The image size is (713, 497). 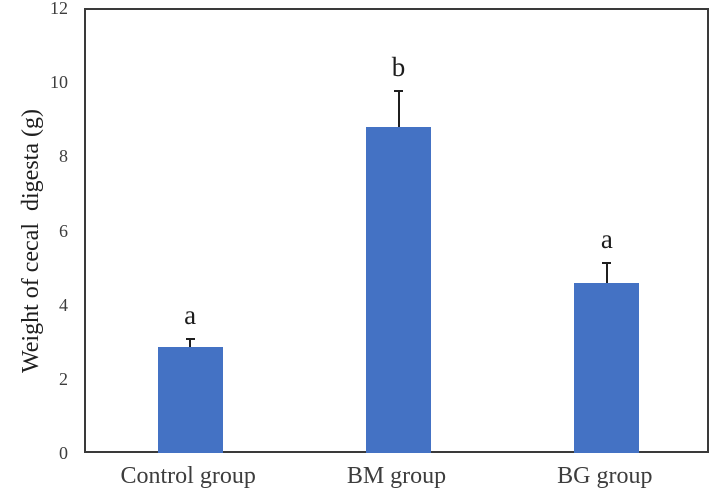 I want to click on x-axis-label-control-group: Control group, so click(x=188, y=476).